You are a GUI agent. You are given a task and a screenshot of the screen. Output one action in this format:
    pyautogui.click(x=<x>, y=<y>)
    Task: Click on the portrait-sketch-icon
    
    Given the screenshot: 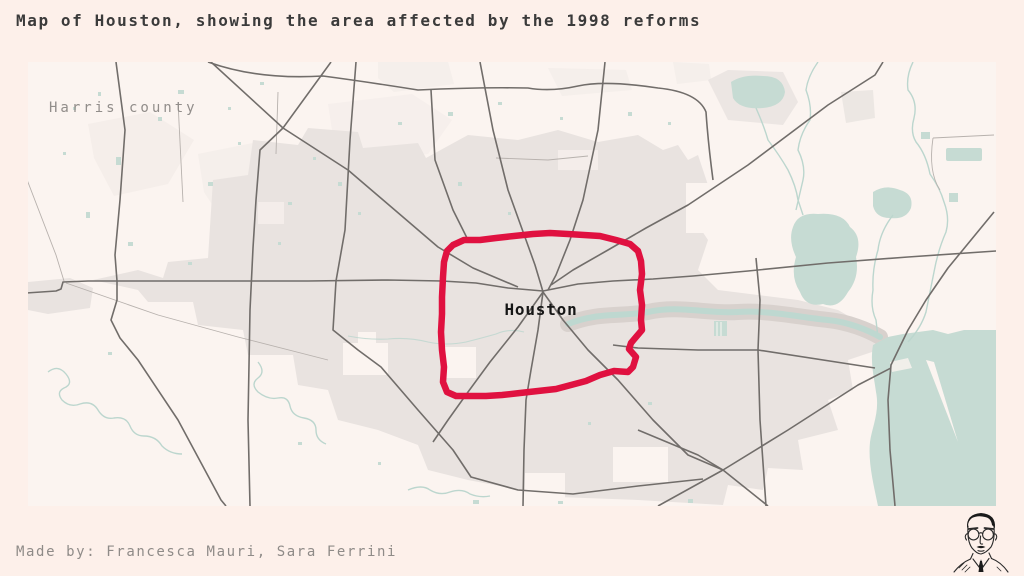 What is the action you would take?
    pyautogui.click(x=981, y=543)
    